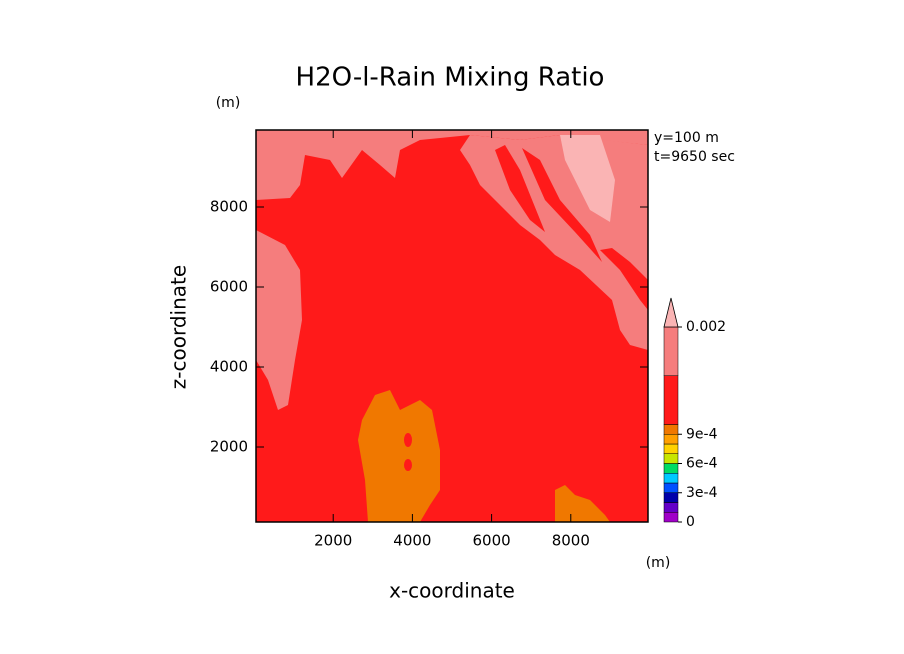 The width and height of the screenshot is (904, 654). Describe the element at coordinates (229, 367) in the screenshot. I see `y-tick-label: 4000` at that location.